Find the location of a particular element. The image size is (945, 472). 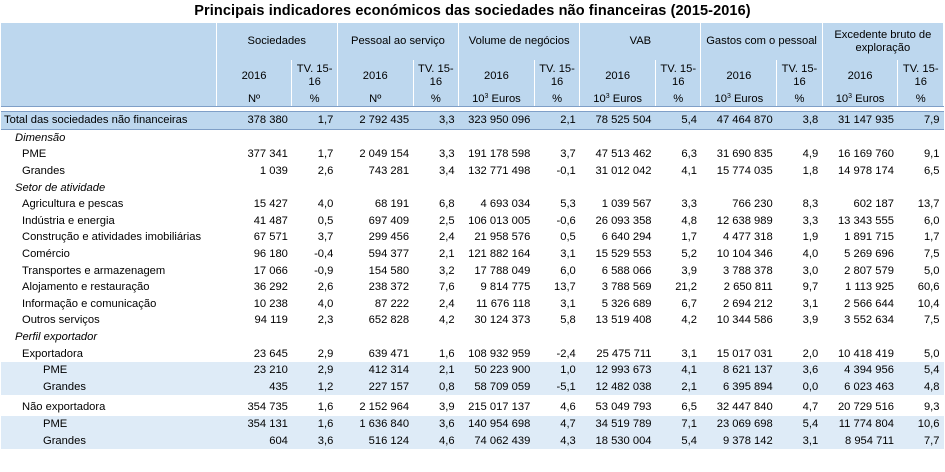

cell-value: 67 571 is located at coordinates (270, 237).